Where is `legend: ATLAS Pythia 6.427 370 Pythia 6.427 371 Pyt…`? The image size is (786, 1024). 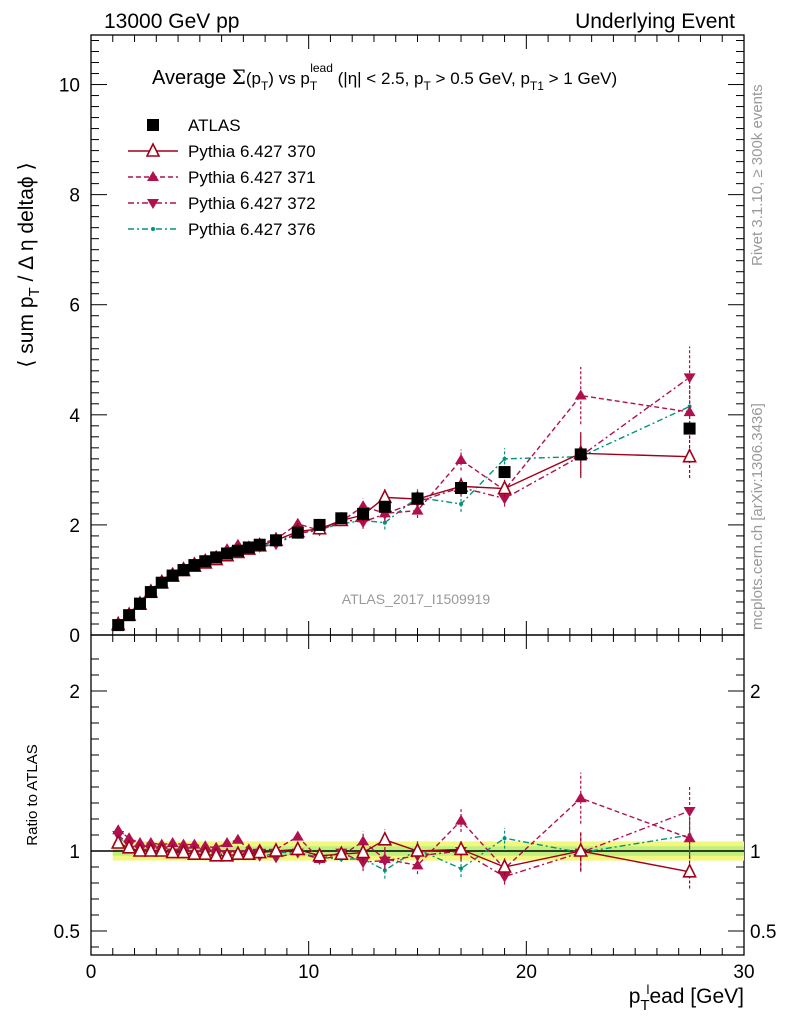 legend: ATLAS Pythia 6.427 370 Pythia 6.427 371 Pyt… is located at coordinates (222, 177).